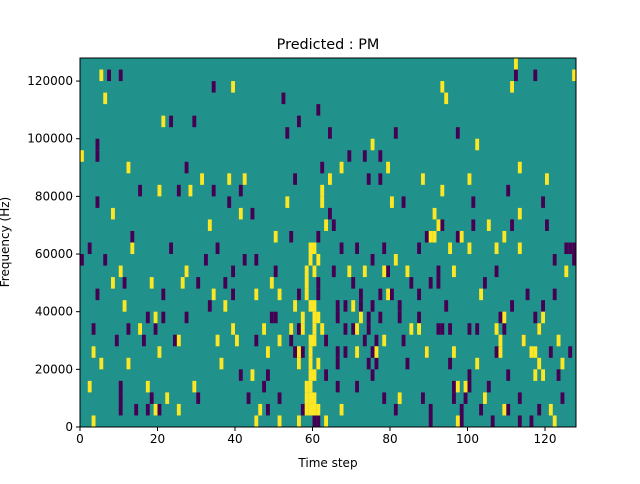 The width and height of the screenshot is (640, 484). I want to click on y-tick-label: 80000, so click(54, 196).